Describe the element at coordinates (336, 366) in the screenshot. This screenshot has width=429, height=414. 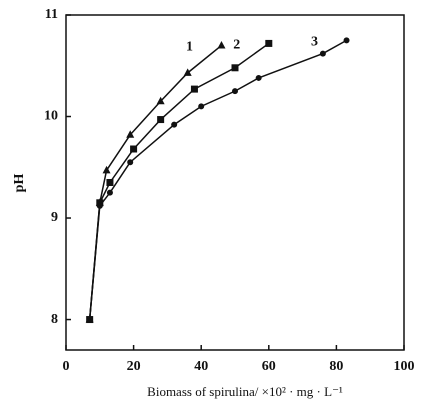
I see `x-tick-label: 80` at that location.